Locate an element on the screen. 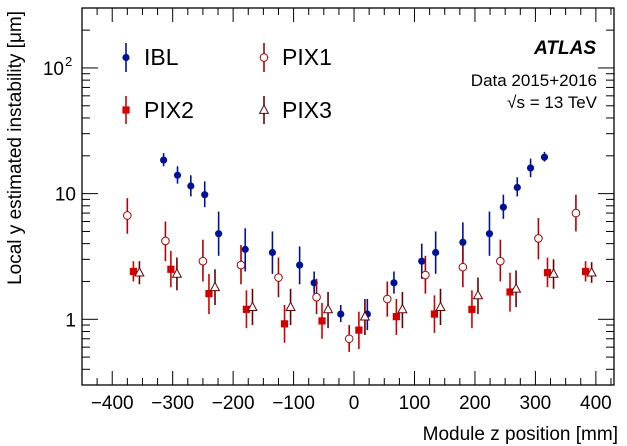 Image resolution: width=627 pixels, height=446 pixels. legend-entry-pix2: PIX2 is located at coordinates (158, 110).